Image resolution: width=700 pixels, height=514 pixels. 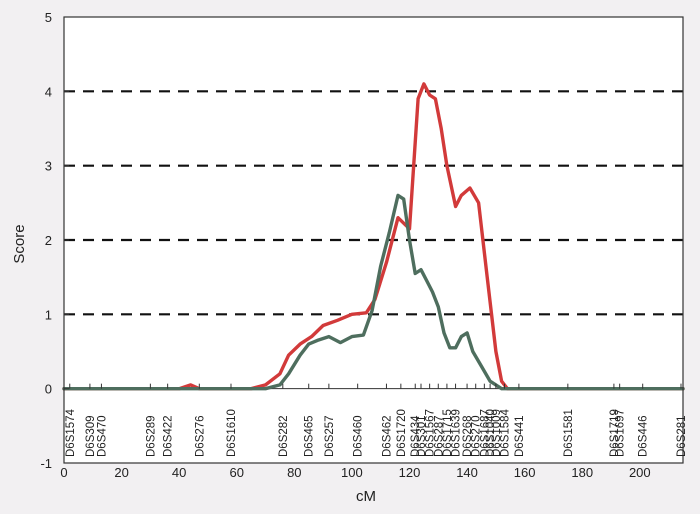 I want to click on marker-label: D6S1720, so click(x=402, y=433).